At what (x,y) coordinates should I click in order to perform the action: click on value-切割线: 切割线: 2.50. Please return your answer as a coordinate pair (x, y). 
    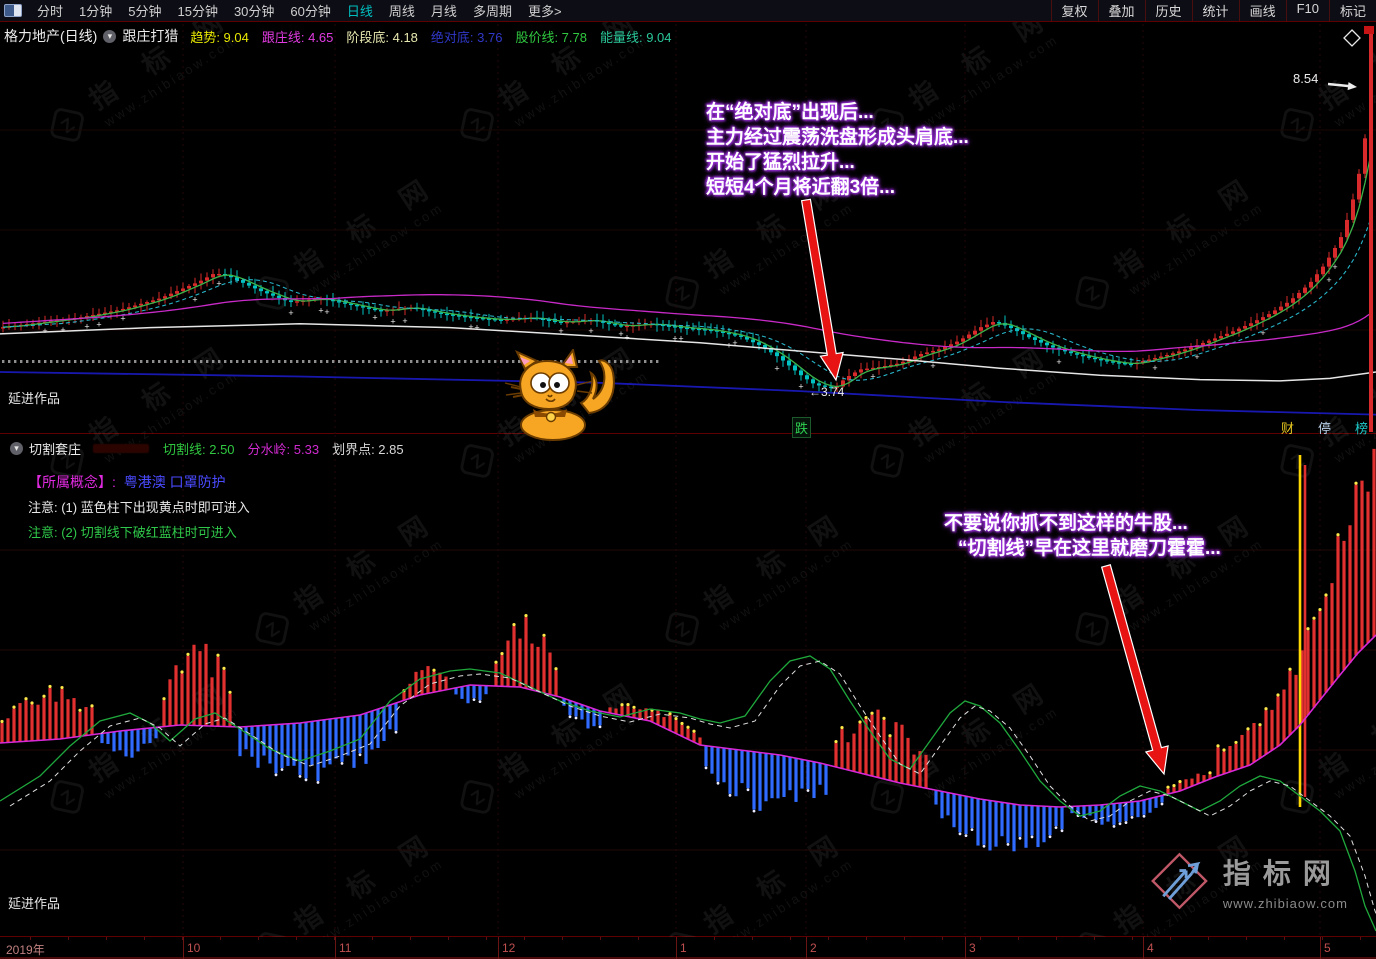
    Looking at the image, I should click on (199, 449).